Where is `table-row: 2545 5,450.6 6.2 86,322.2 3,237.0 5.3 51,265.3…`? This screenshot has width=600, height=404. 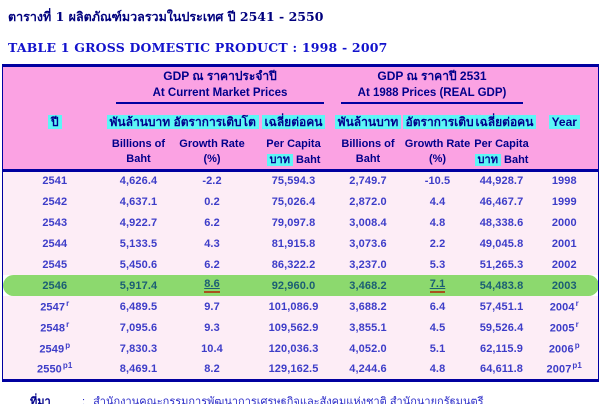
table-row: 2545 5,450.6 6.2 86,322.2 3,237.0 5.3 51,265.3… is located at coordinates (300, 264).